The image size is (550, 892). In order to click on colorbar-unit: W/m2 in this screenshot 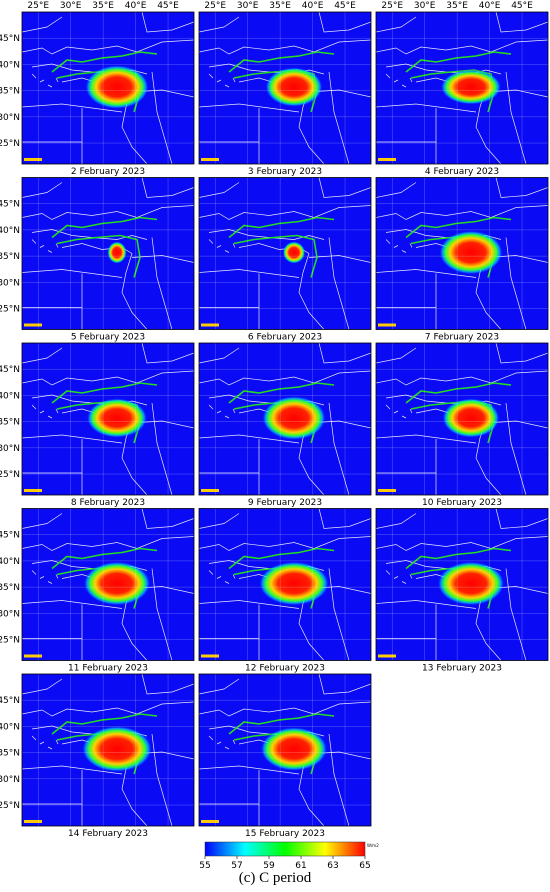, I will do `click(373, 845)`.